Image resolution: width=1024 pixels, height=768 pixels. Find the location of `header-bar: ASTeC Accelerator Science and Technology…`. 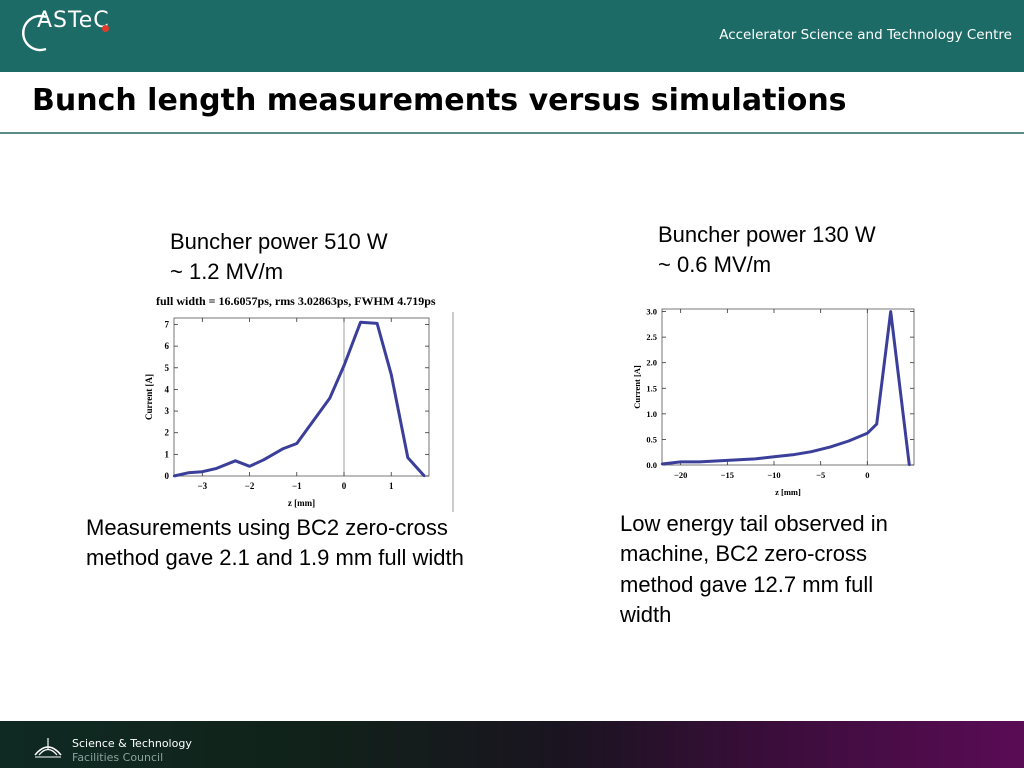

header-bar: ASTeC Accelerator Science and Technology… is located at coordinates (512, 36).